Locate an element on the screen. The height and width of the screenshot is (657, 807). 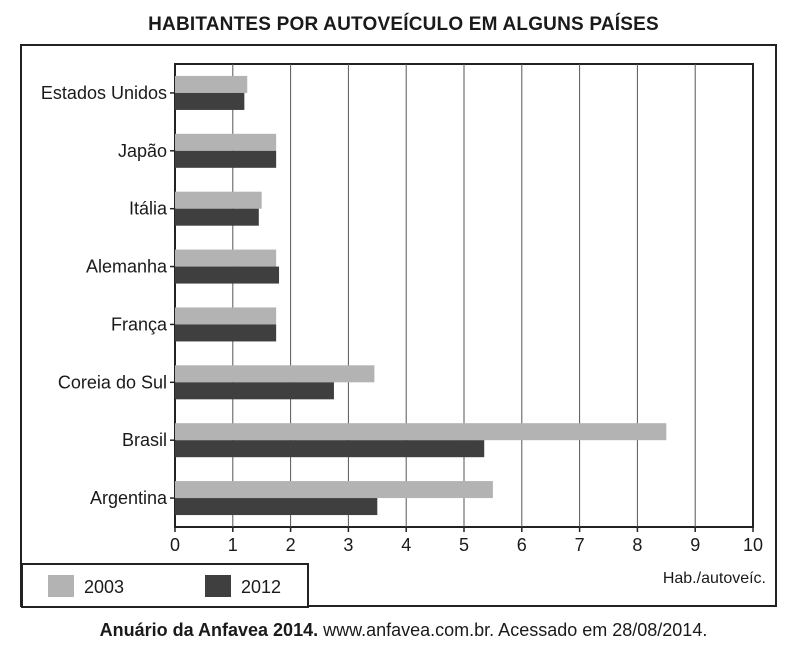
x-tick-label: 1 is located at coordinates (233, 545).